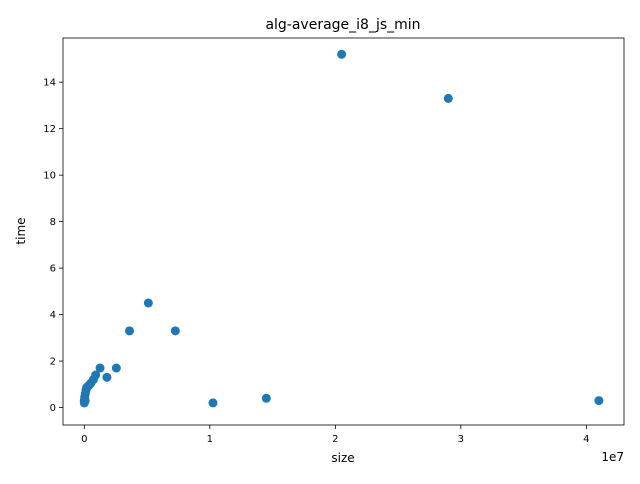  I want to click on x-offset-label: 1e7, so click(612, 457).